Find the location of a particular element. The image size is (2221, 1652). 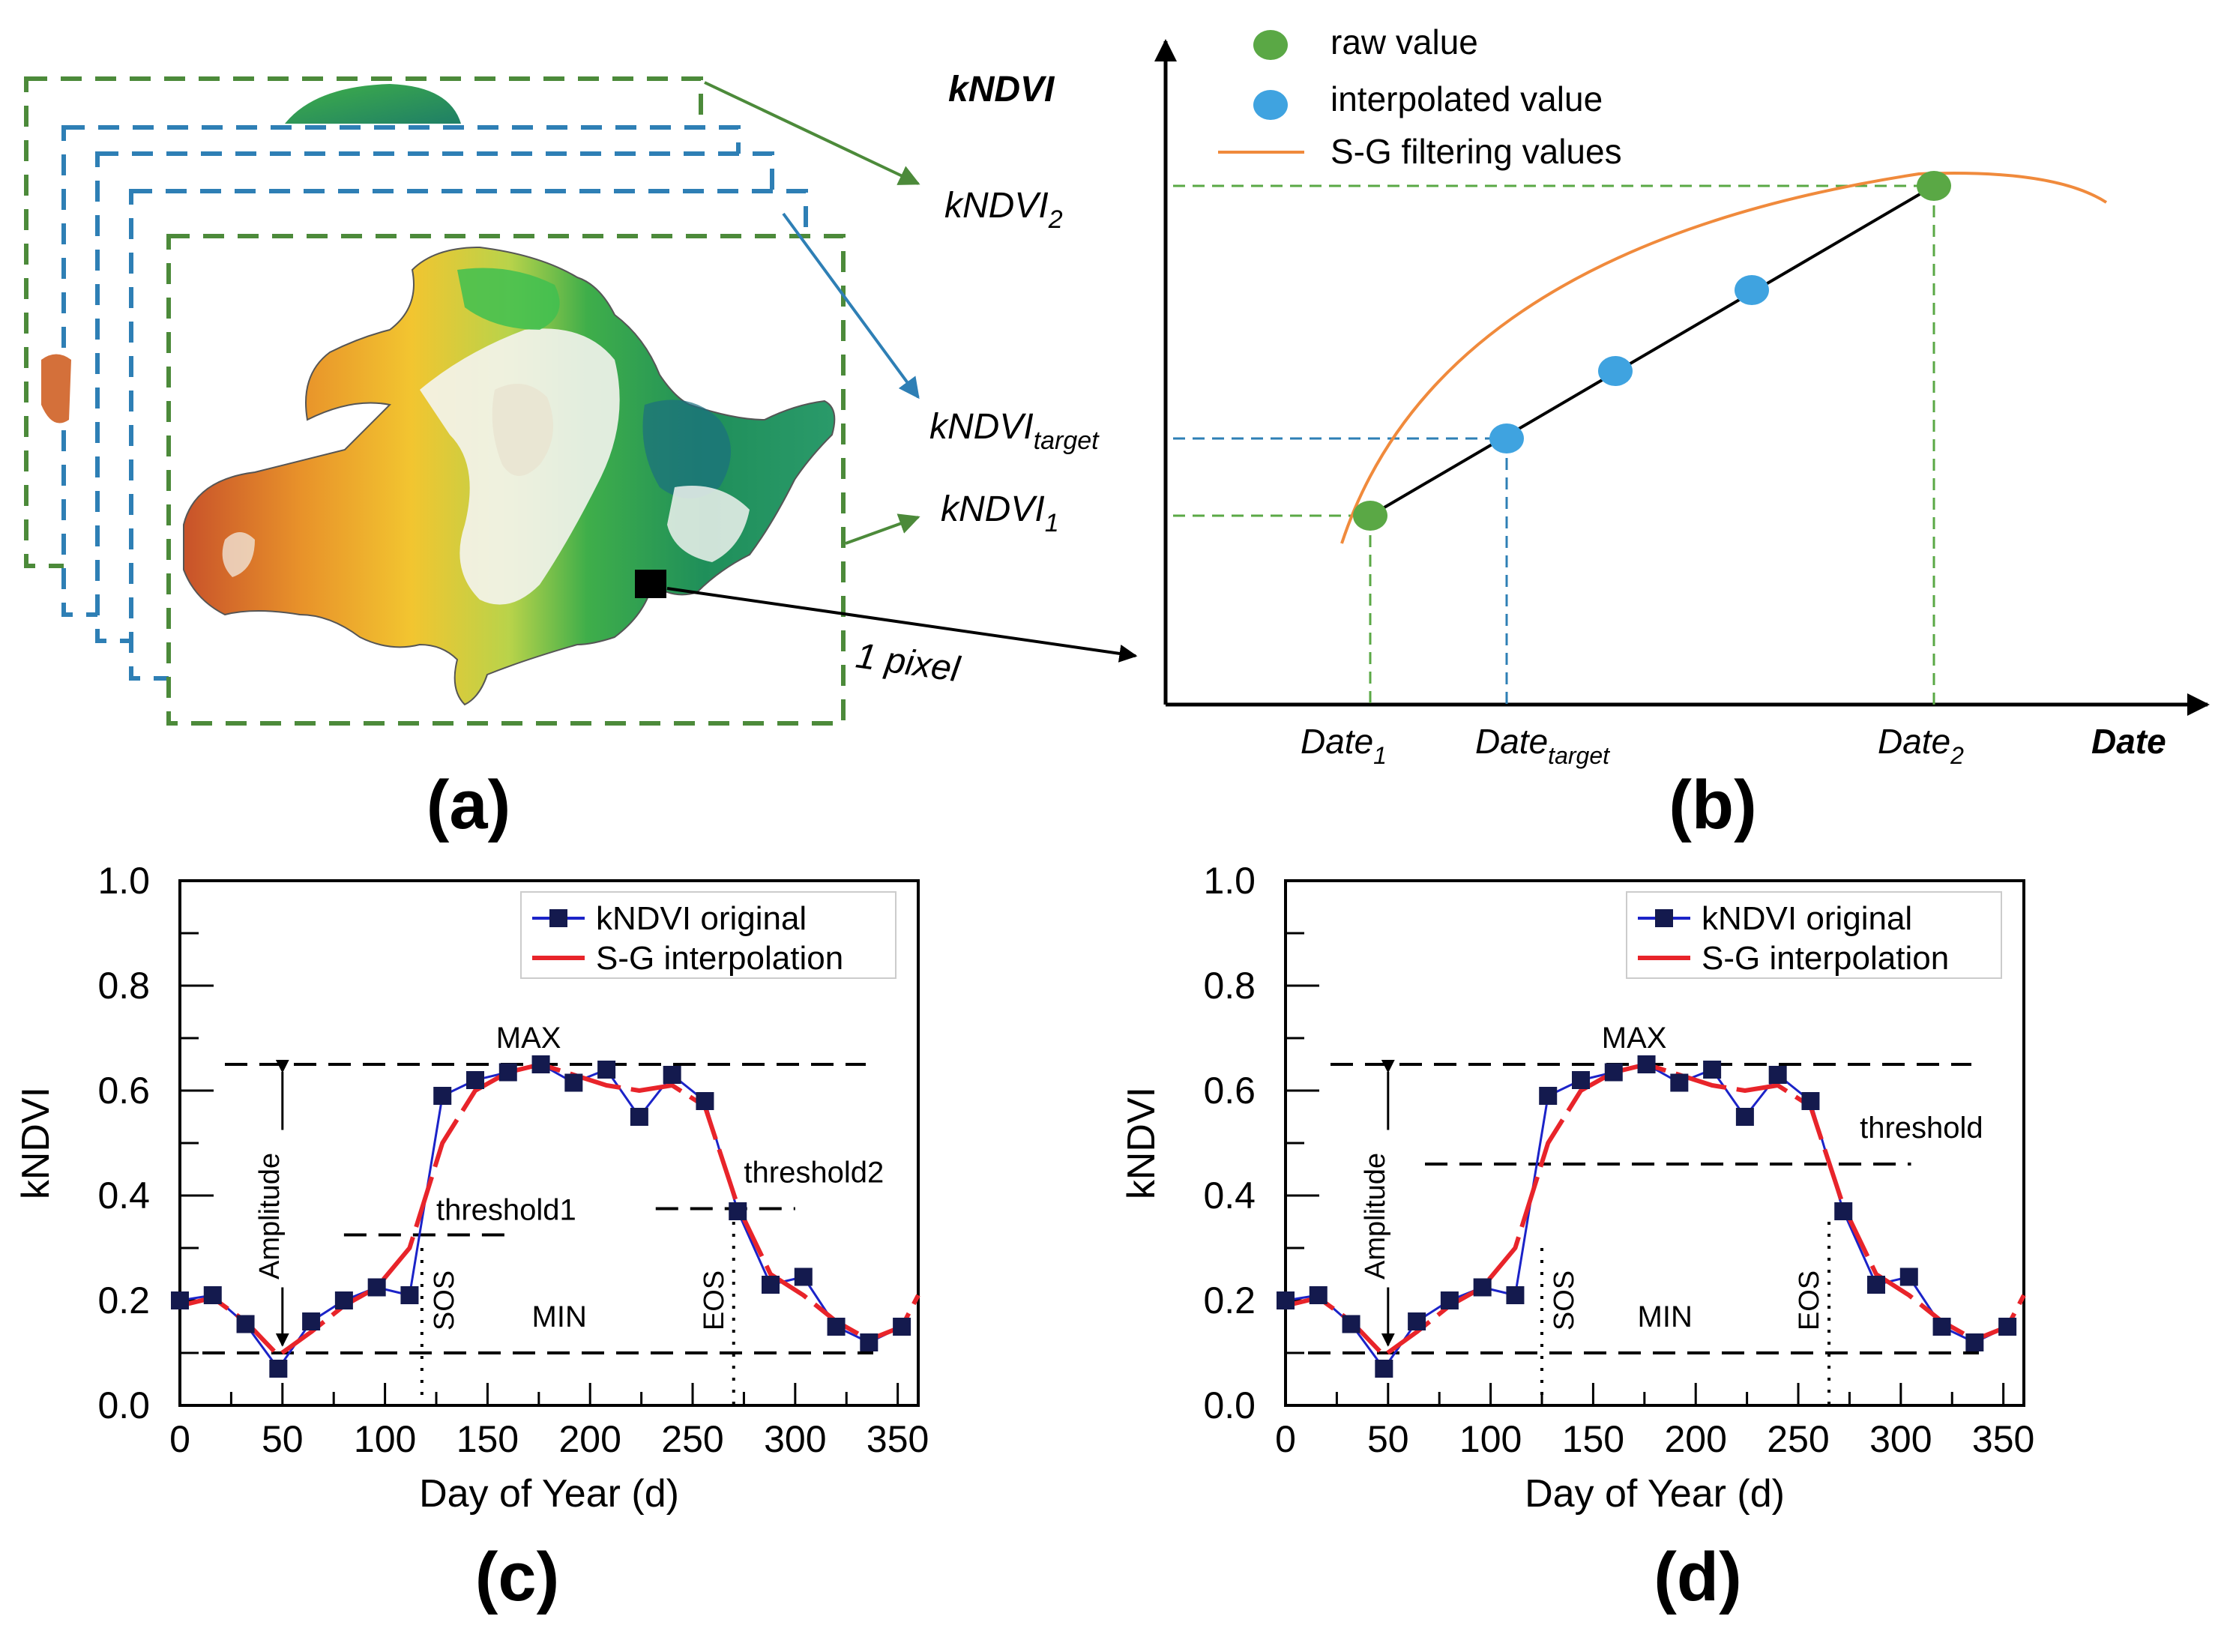

pixel-marker is located at coordinates (650, 584).